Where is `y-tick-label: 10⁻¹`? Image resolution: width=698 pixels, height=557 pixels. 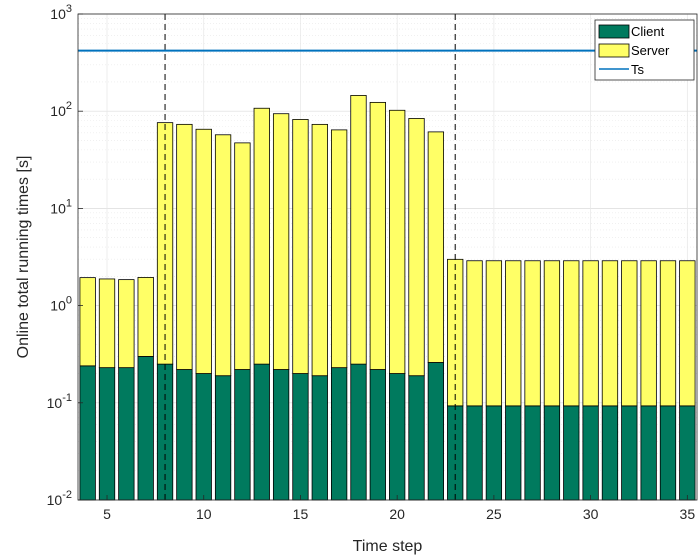
y-tick-label: 10⁻¹ is located at coordinates (59, 401).